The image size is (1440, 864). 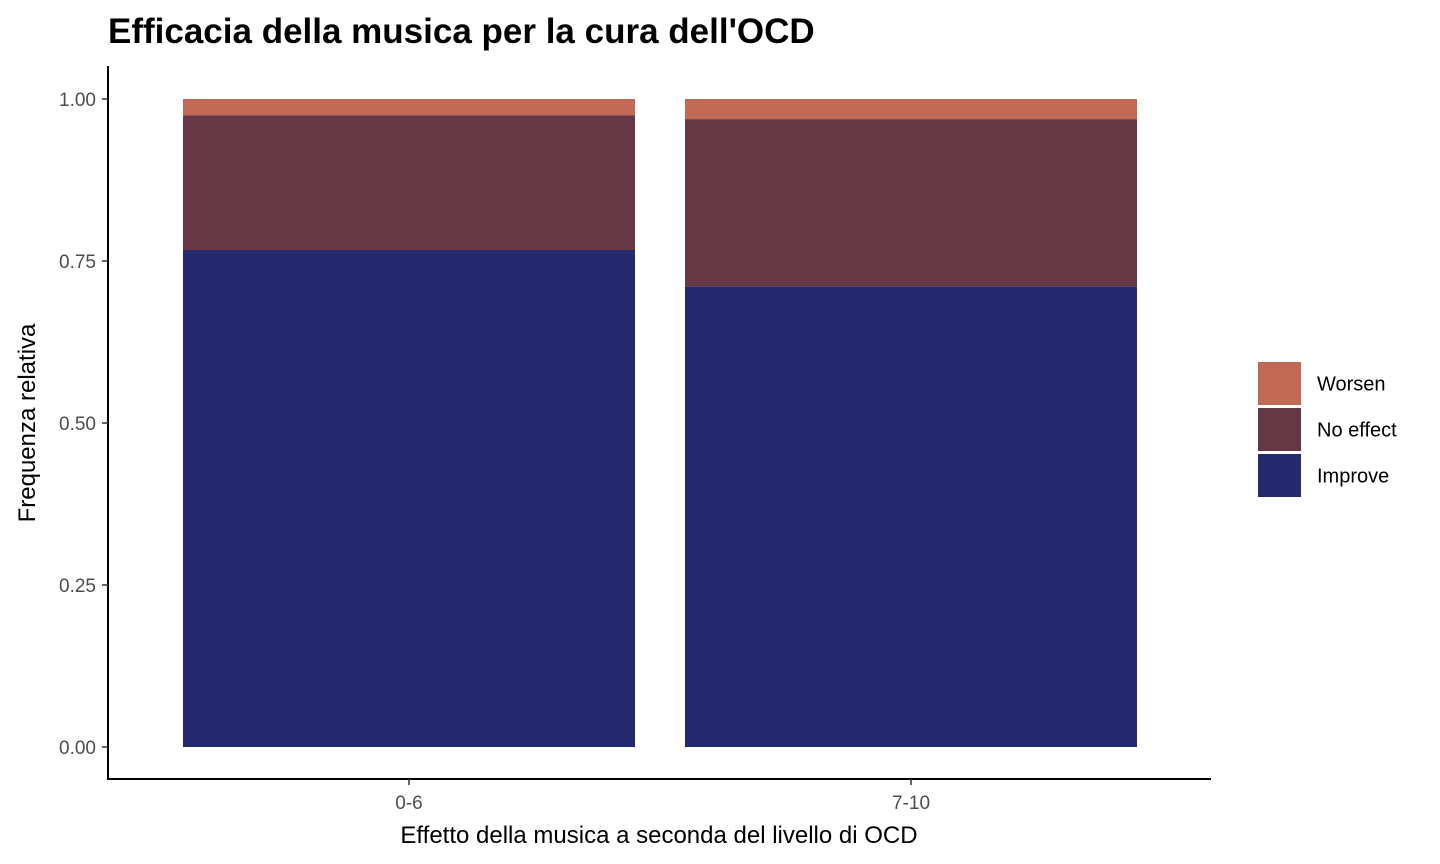 I want to click on legend-label: Worsen, so click(x=1351, y=385).